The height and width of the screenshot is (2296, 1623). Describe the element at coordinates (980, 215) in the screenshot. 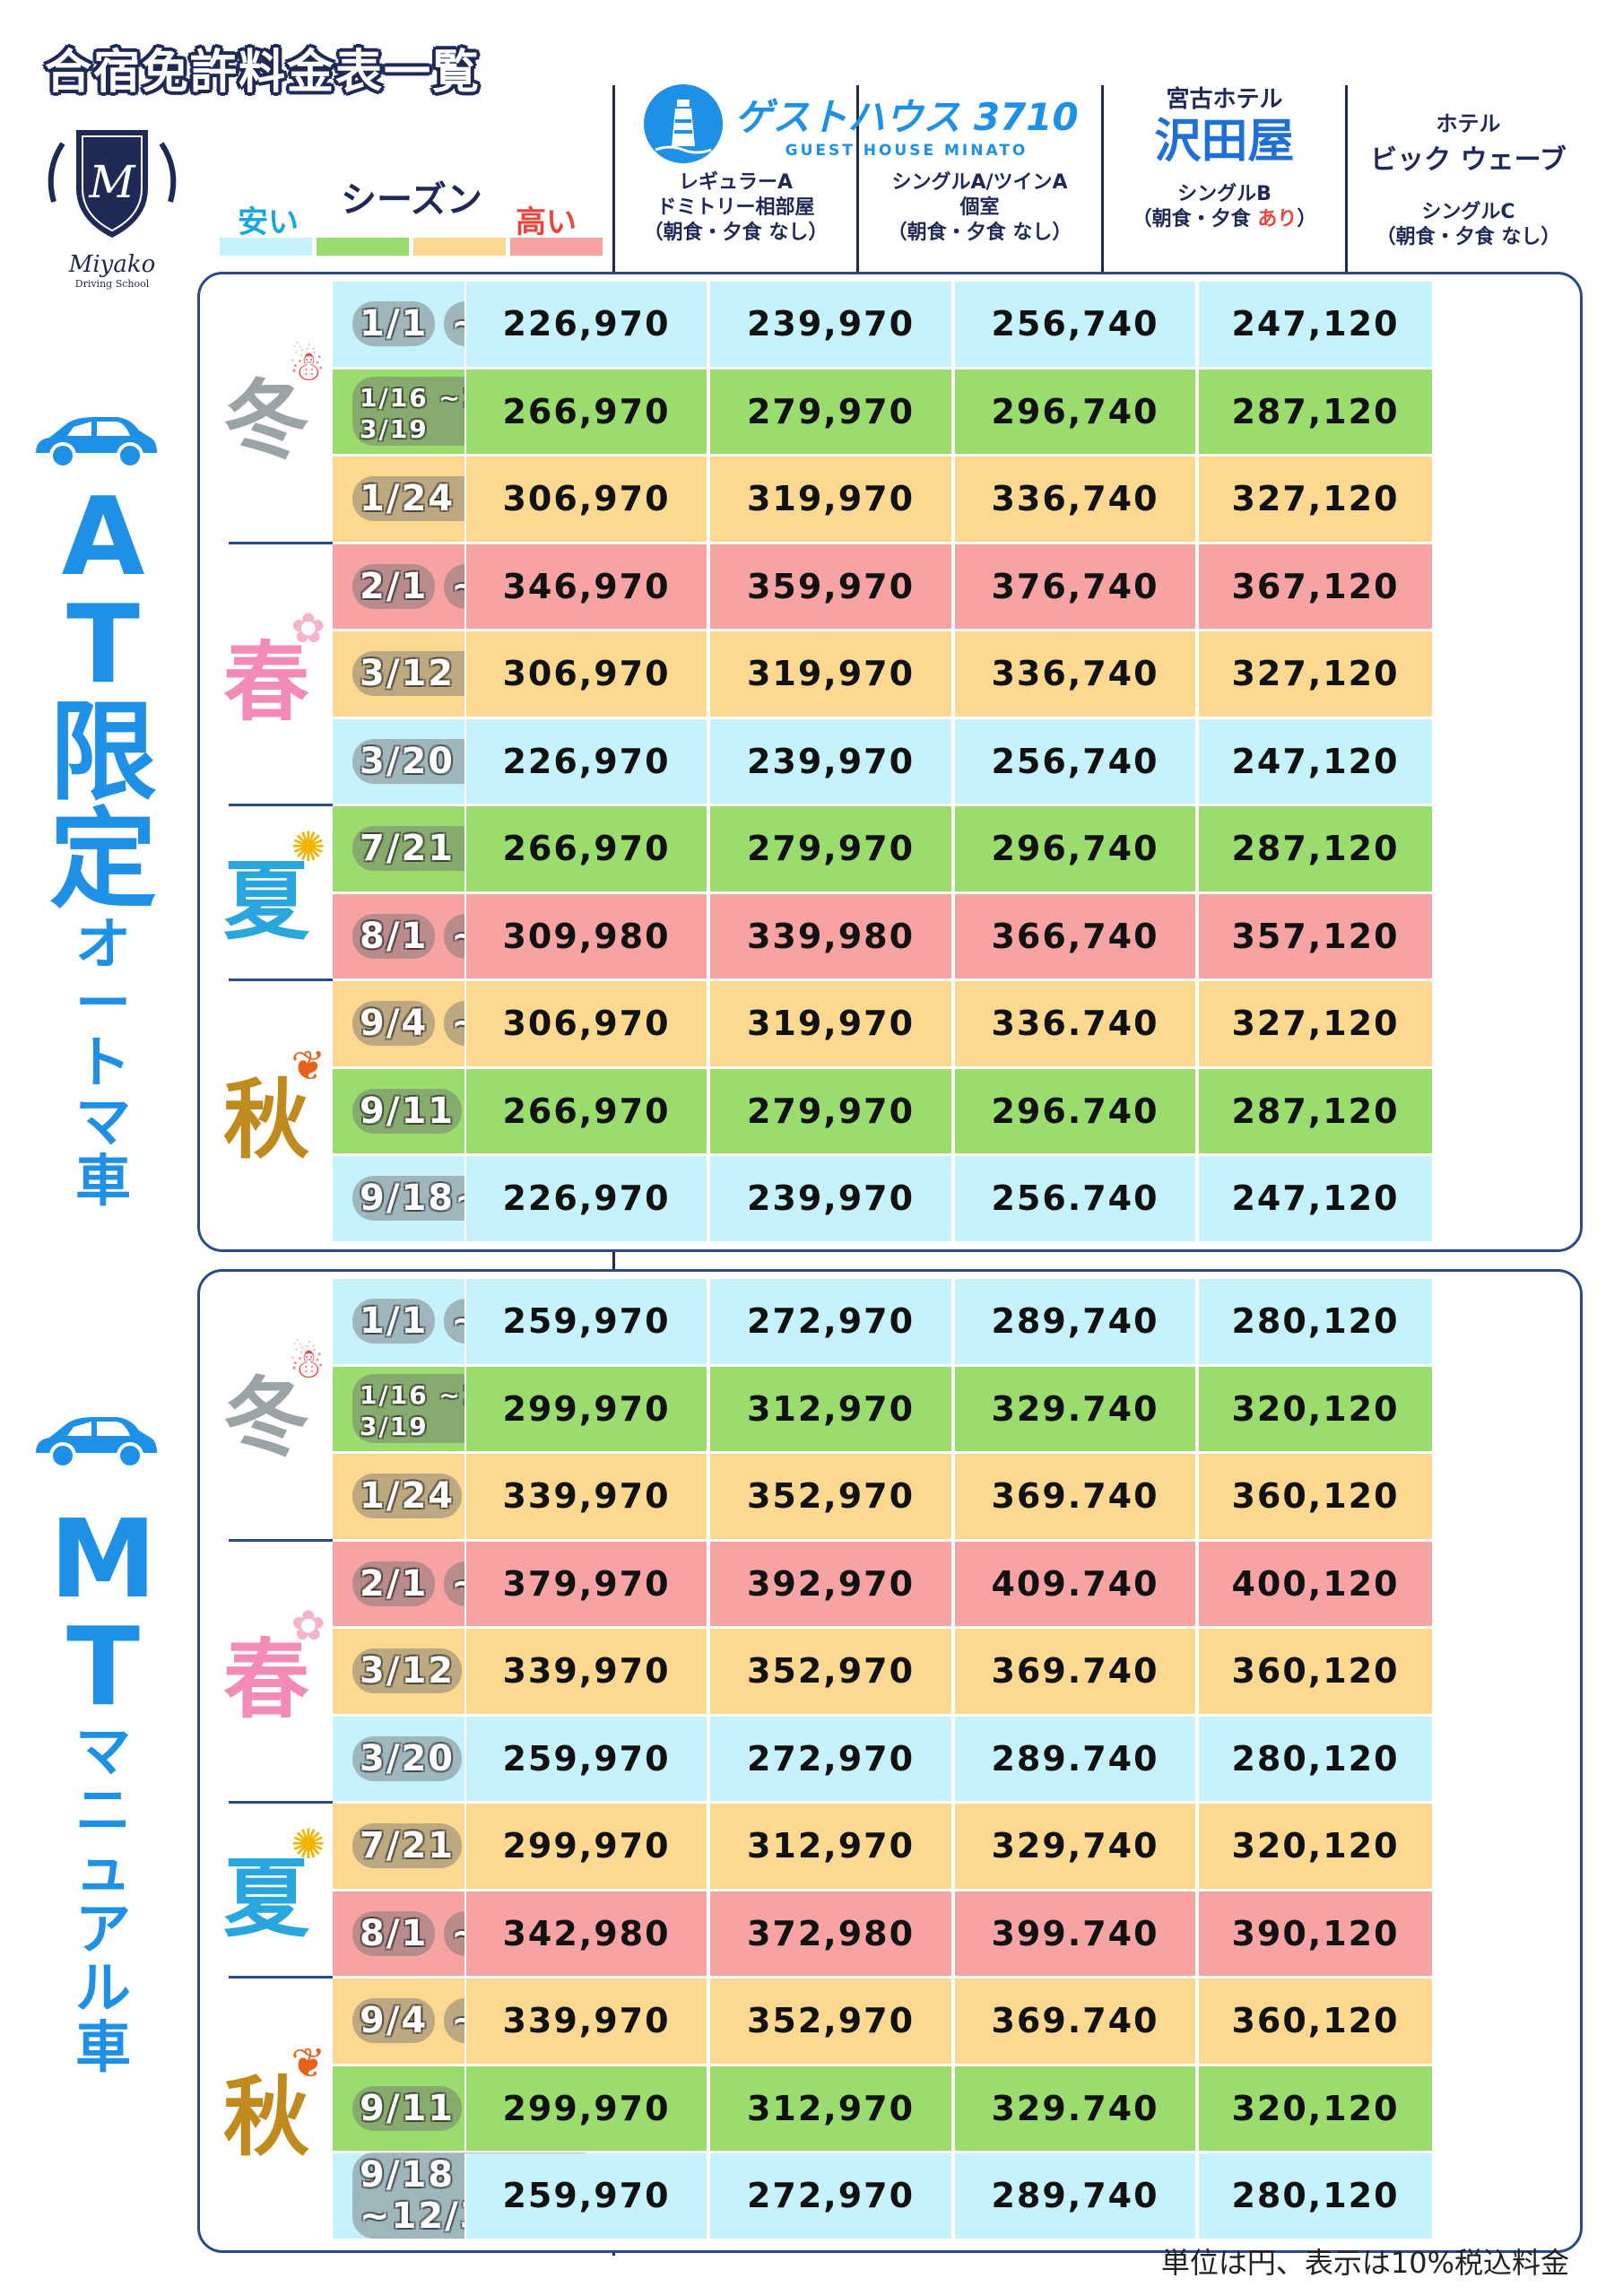

I see `header-col-single-a: シングルA/ツインA 個室 （朝食・夕食 なし）` at that location.